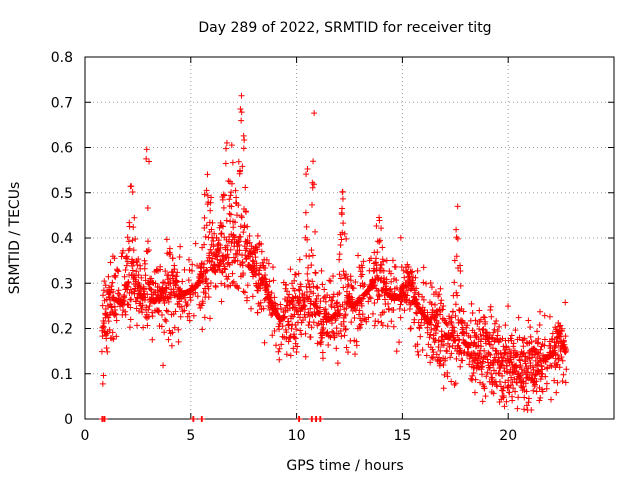 Image resolution: width=640 pixels, height=480 pixels. What do you see at coordinates (457, 295) in the screenshot?
I see `data-point-1975` at bounding box center [457, 295].